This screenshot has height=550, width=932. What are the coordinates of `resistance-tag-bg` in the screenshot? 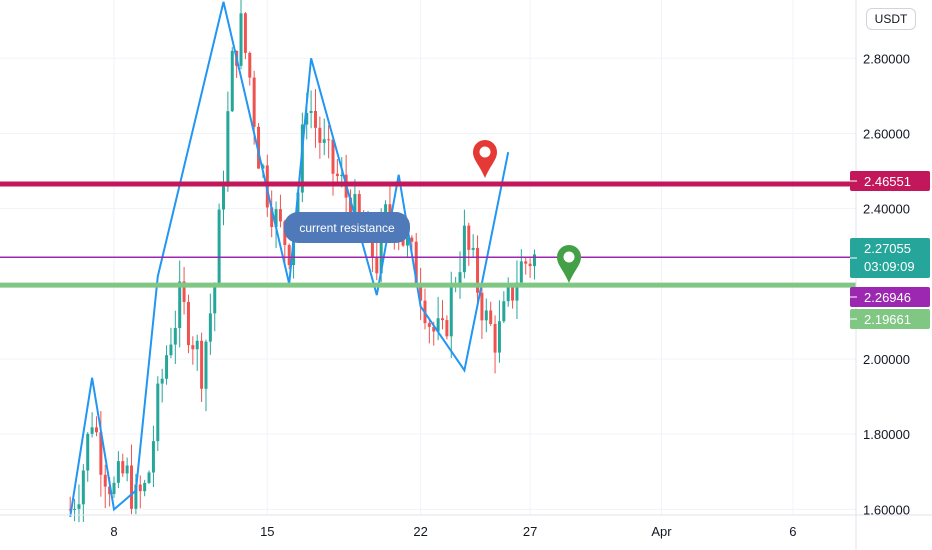 It's located at (890, 181).